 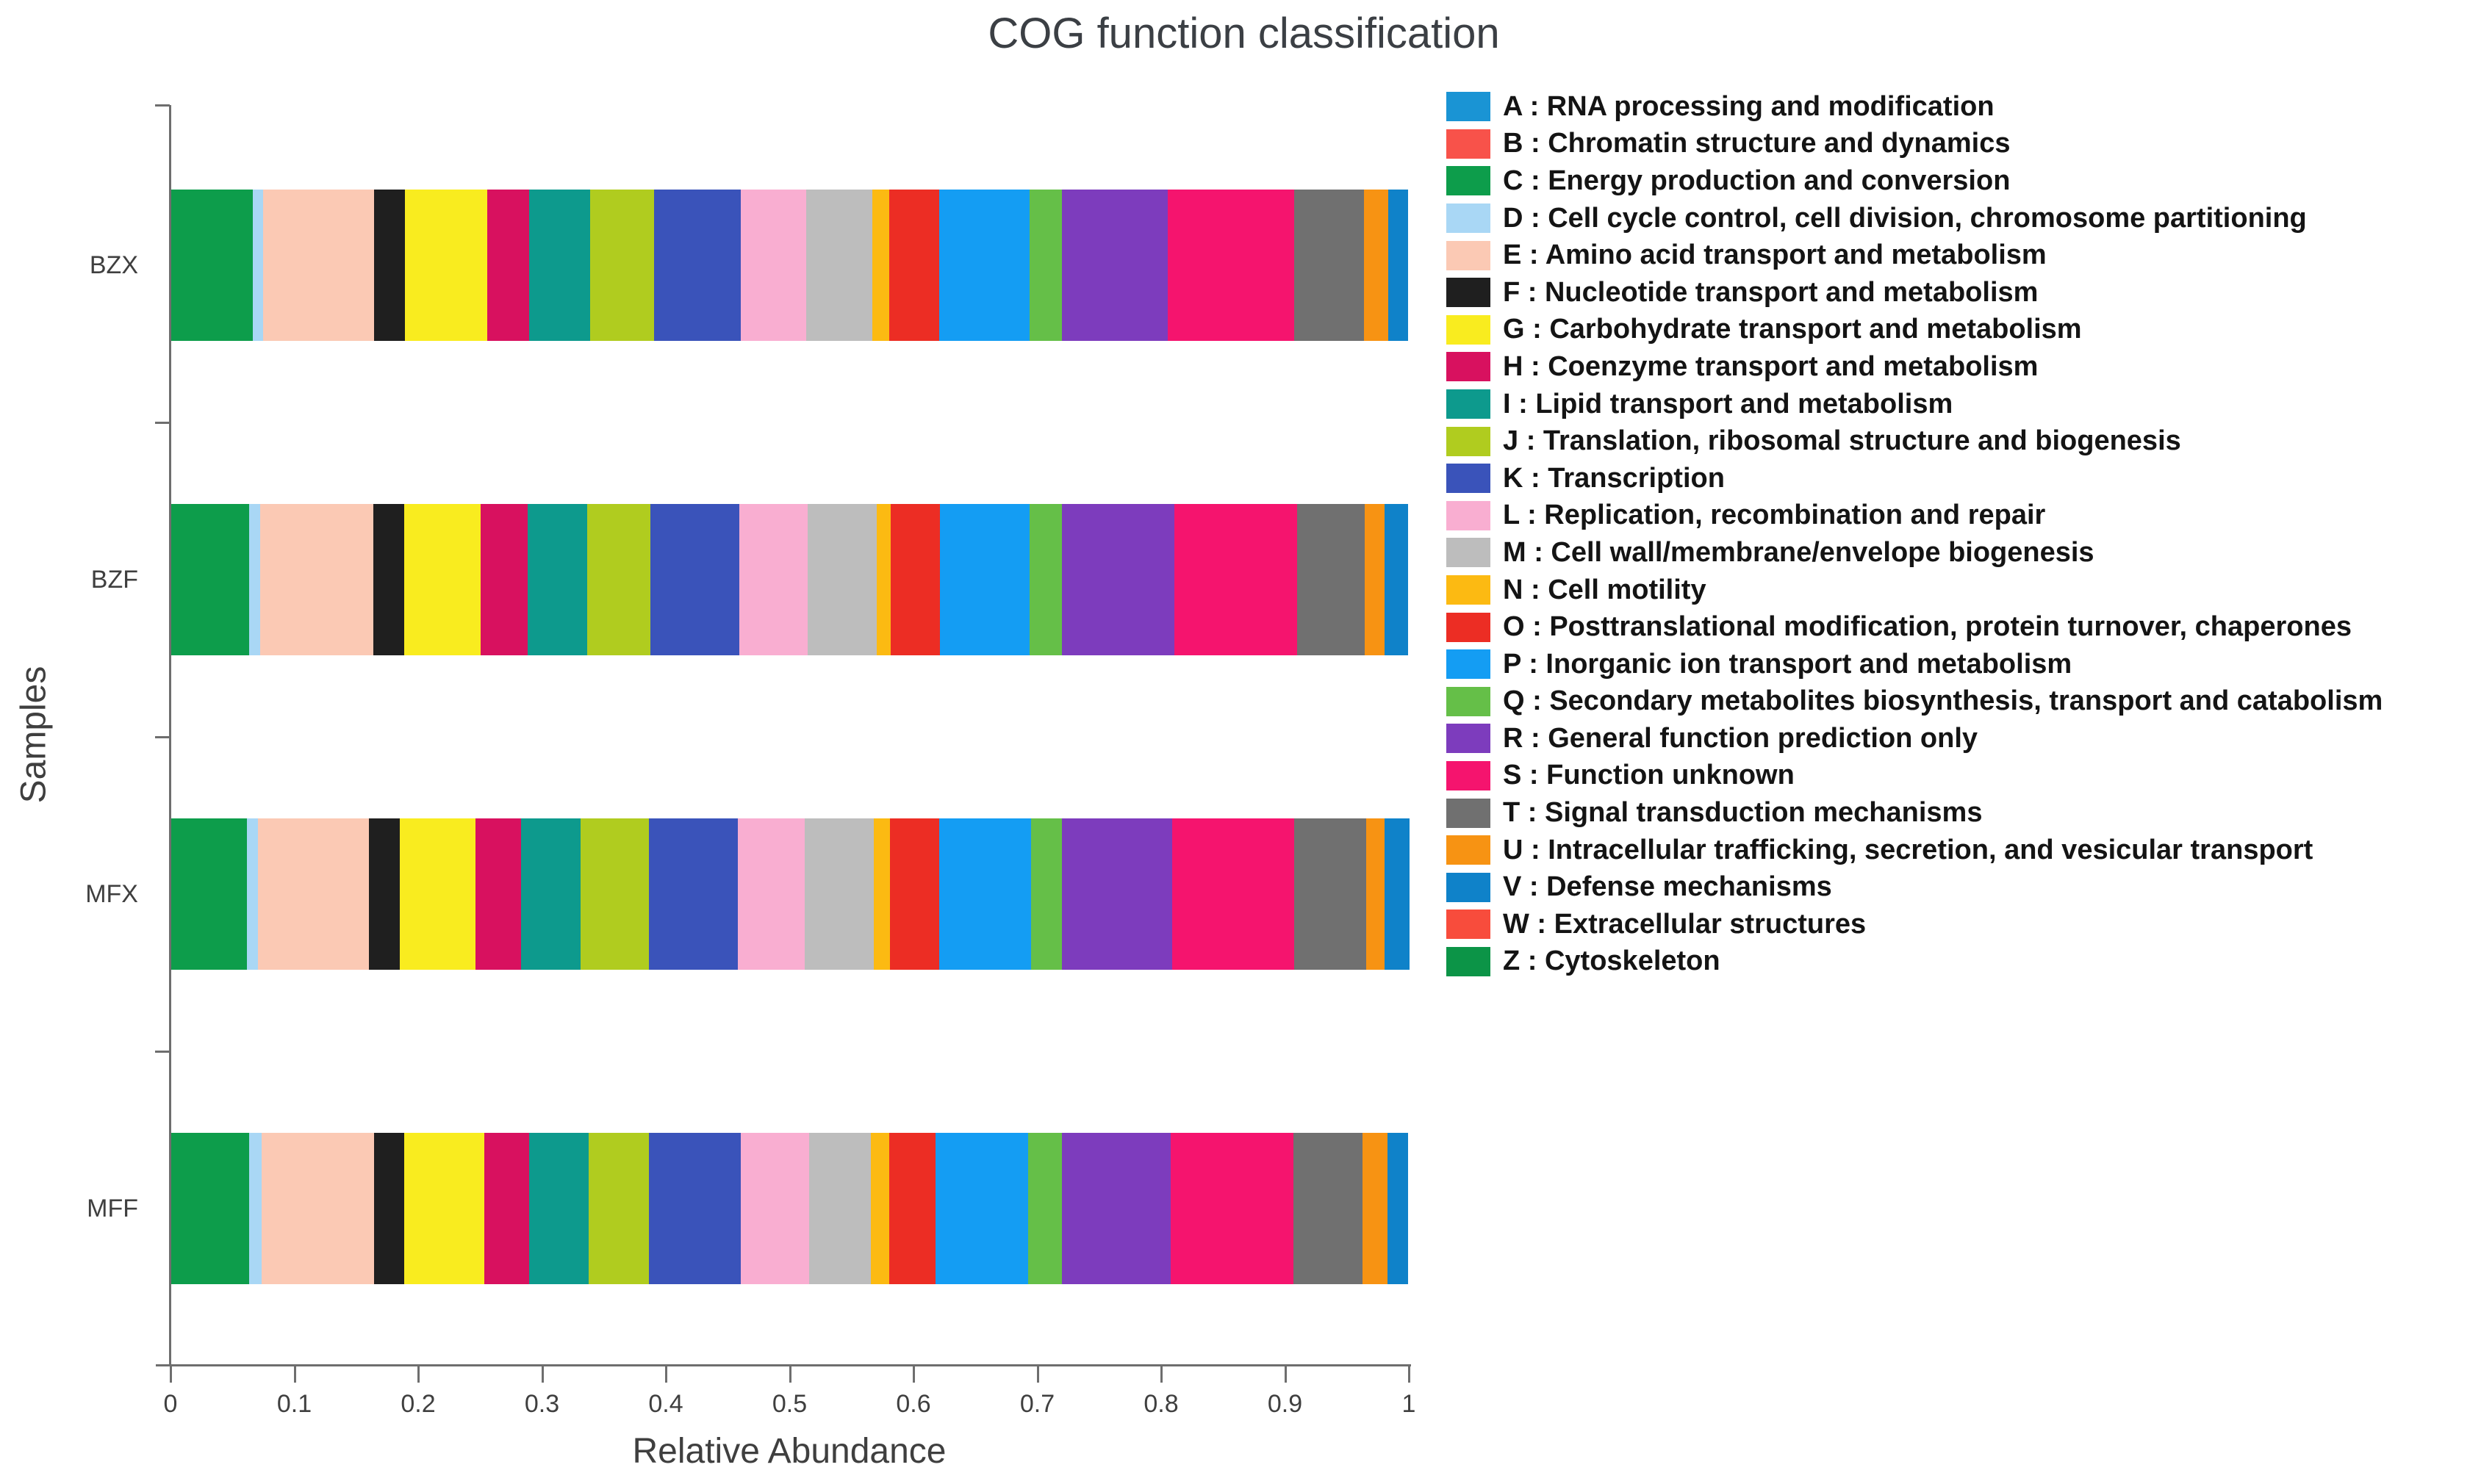 I want to click on legend-swatch-a, so click(x=1468, y=107).